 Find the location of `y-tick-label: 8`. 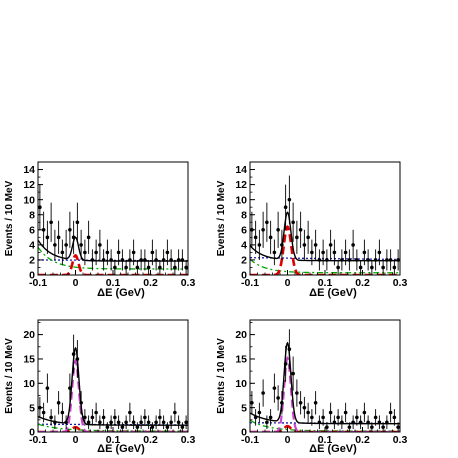

y-tick-label: 8 is located at coordinates (32, 215).